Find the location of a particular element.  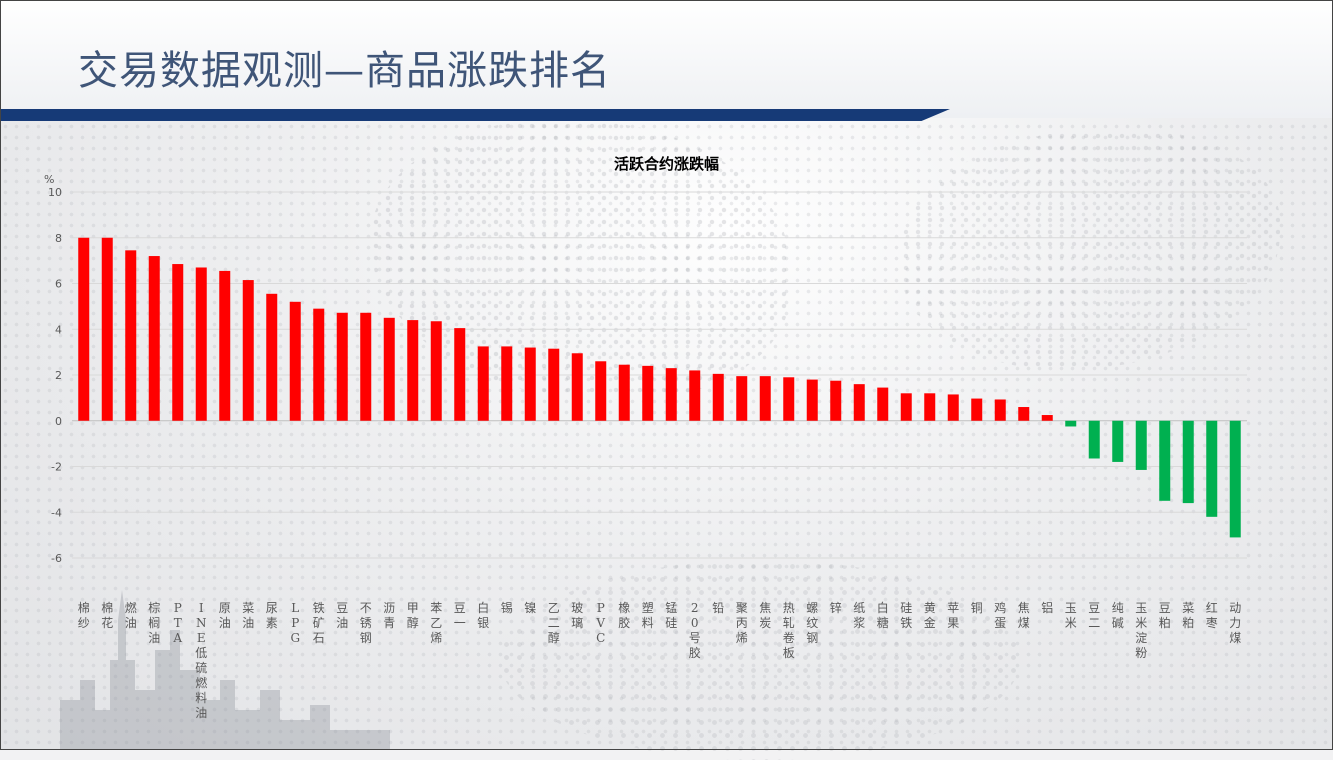

x-tick-label: 白糖 is located at coordinates (883, 615).